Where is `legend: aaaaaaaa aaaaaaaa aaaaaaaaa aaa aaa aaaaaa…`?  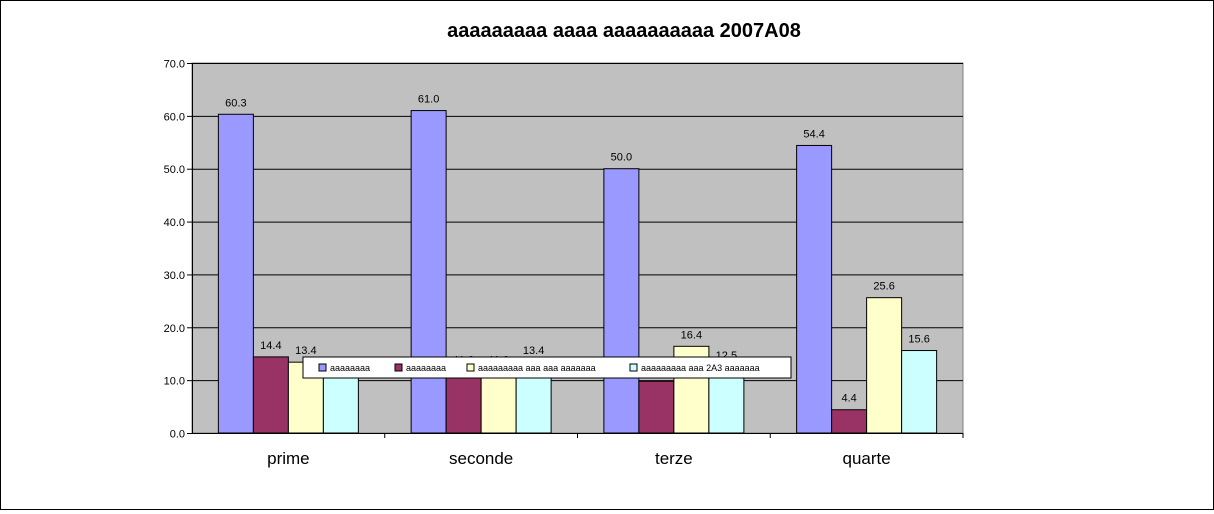 legend: aaaaaaaa aaaaaaaa aaaaaaaaa aaa aaa aaaaaa… is located at coordinates (547, 367).